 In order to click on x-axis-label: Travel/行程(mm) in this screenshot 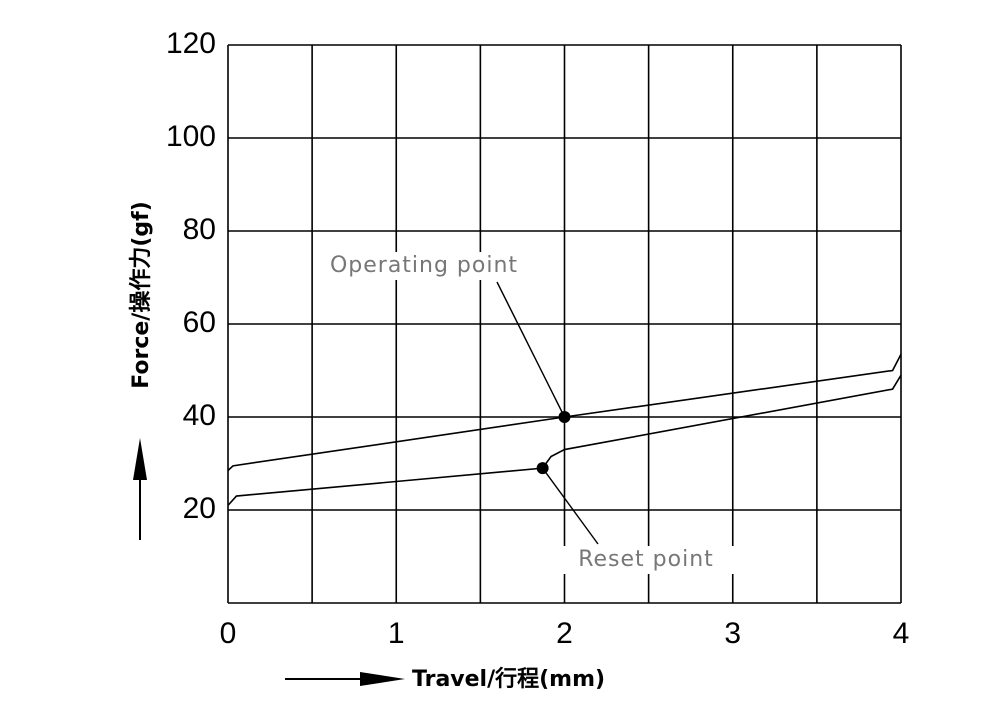, I will do `click(508, 679)`.